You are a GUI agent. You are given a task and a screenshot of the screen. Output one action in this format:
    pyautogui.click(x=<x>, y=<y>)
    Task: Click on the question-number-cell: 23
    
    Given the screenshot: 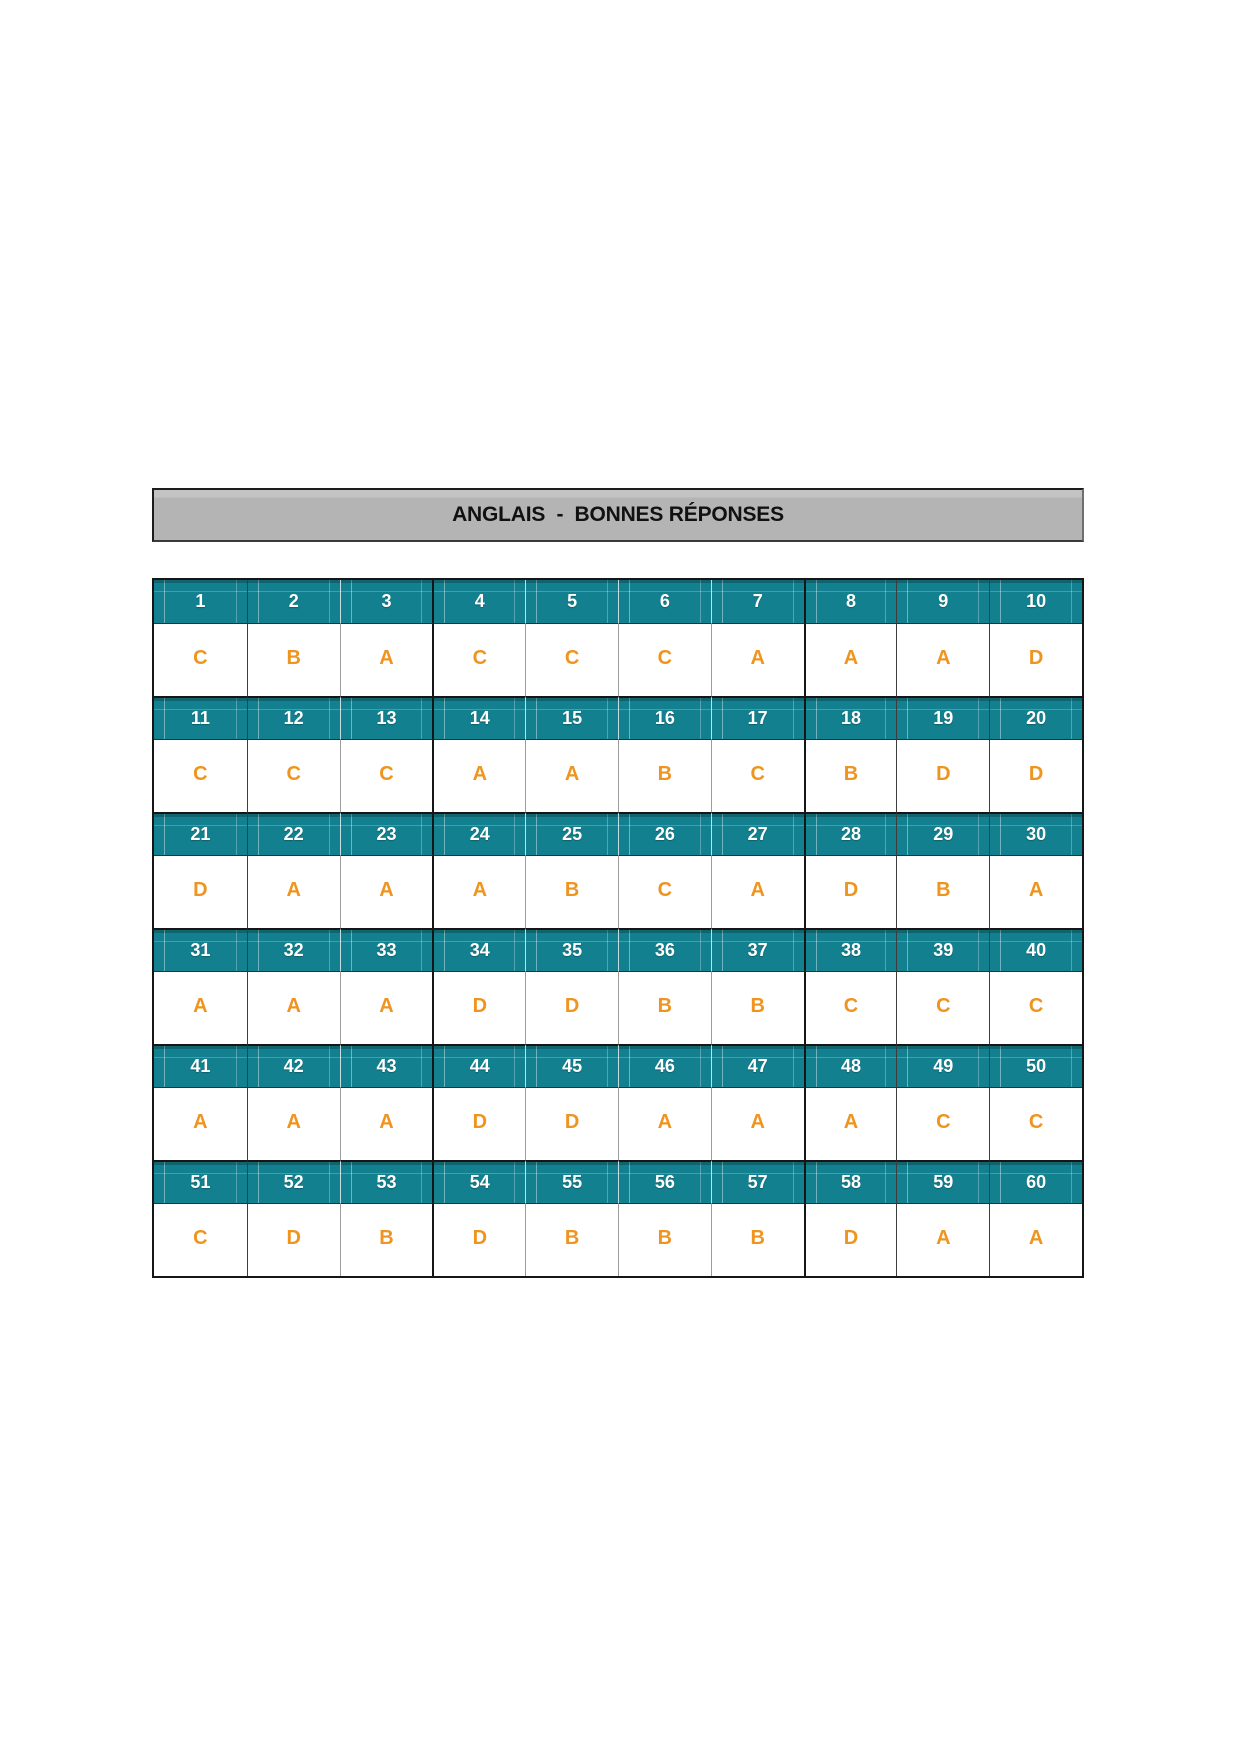 What is the action you would take?
    pyautogui.click(x=386, y=834)
    